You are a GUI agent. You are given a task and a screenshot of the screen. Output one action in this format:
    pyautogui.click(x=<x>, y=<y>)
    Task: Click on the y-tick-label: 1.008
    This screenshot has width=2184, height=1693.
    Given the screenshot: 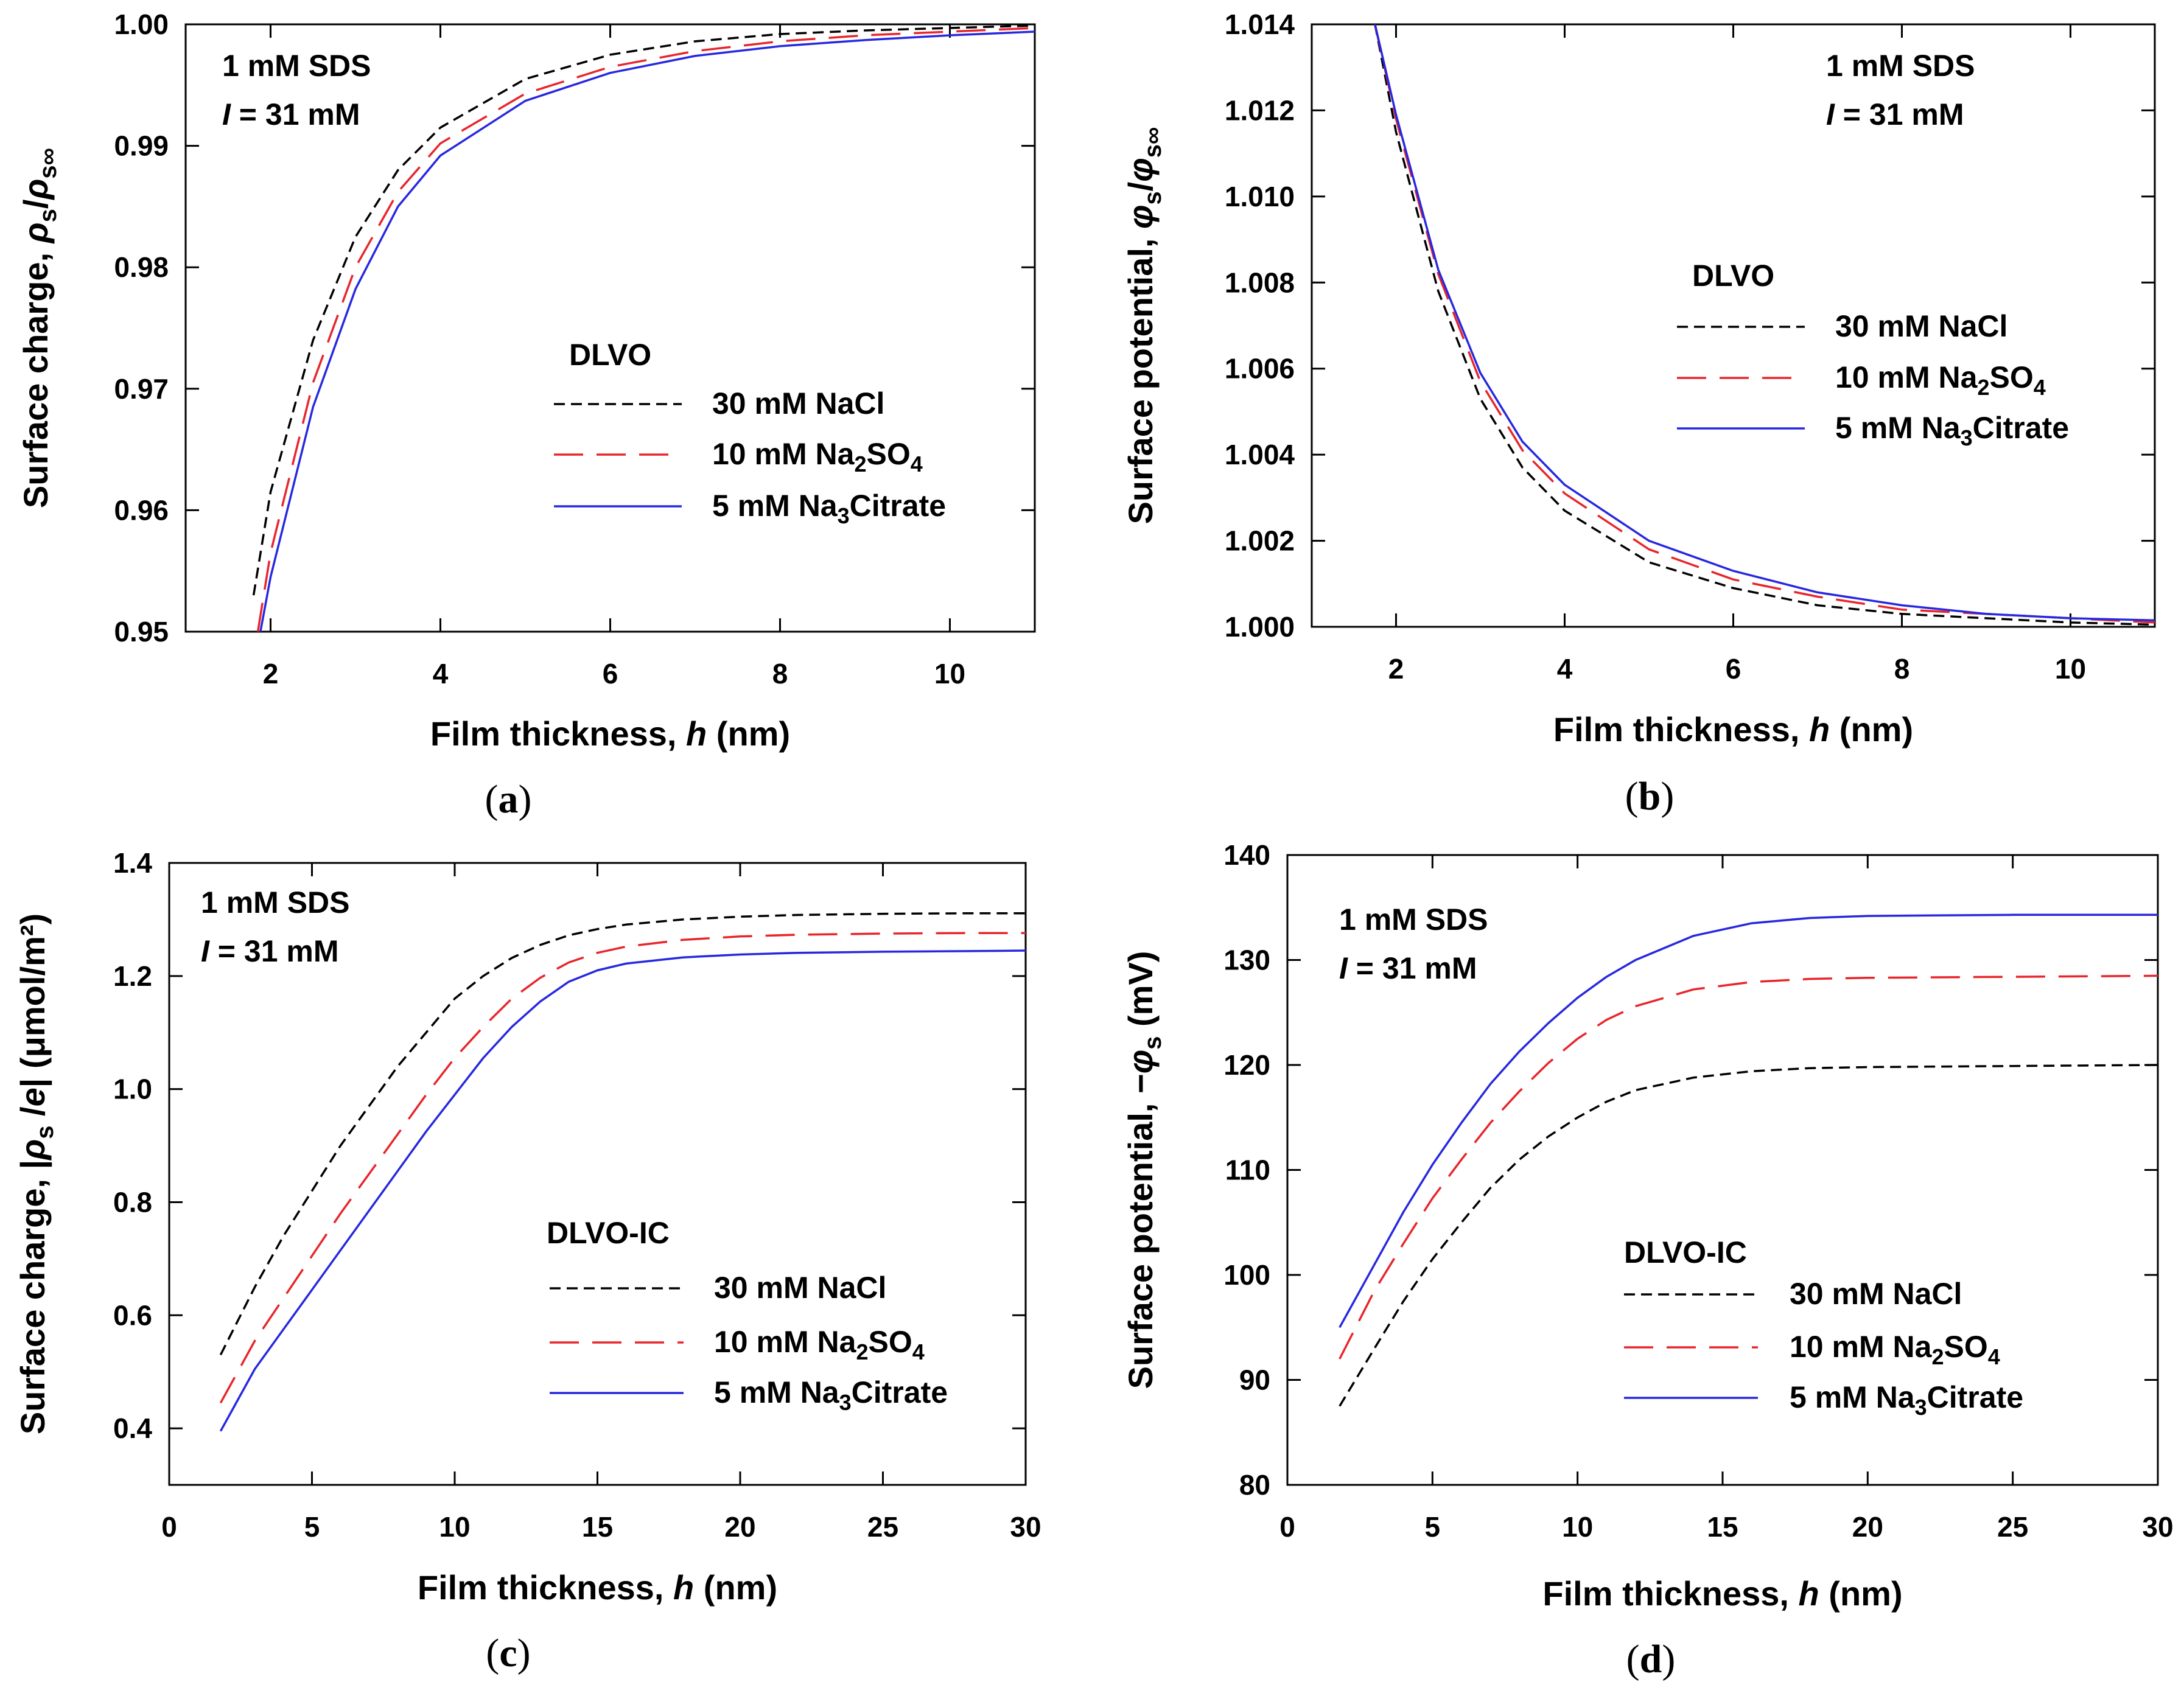 What is the action you would take?
    pyautogui.click(x=1260, y=283)
    